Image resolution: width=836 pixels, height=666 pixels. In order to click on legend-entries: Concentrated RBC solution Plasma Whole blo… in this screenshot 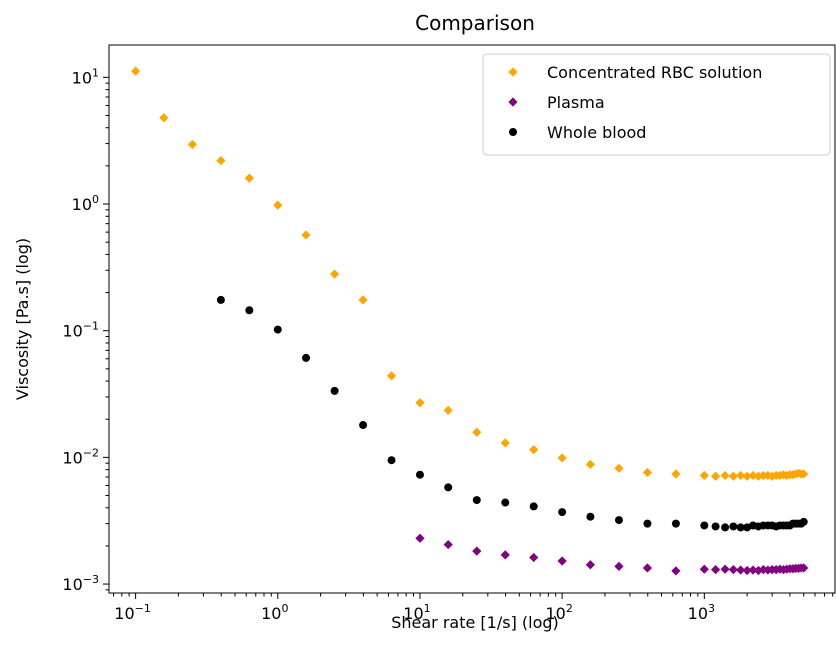, I will do `click(635, 102)`.